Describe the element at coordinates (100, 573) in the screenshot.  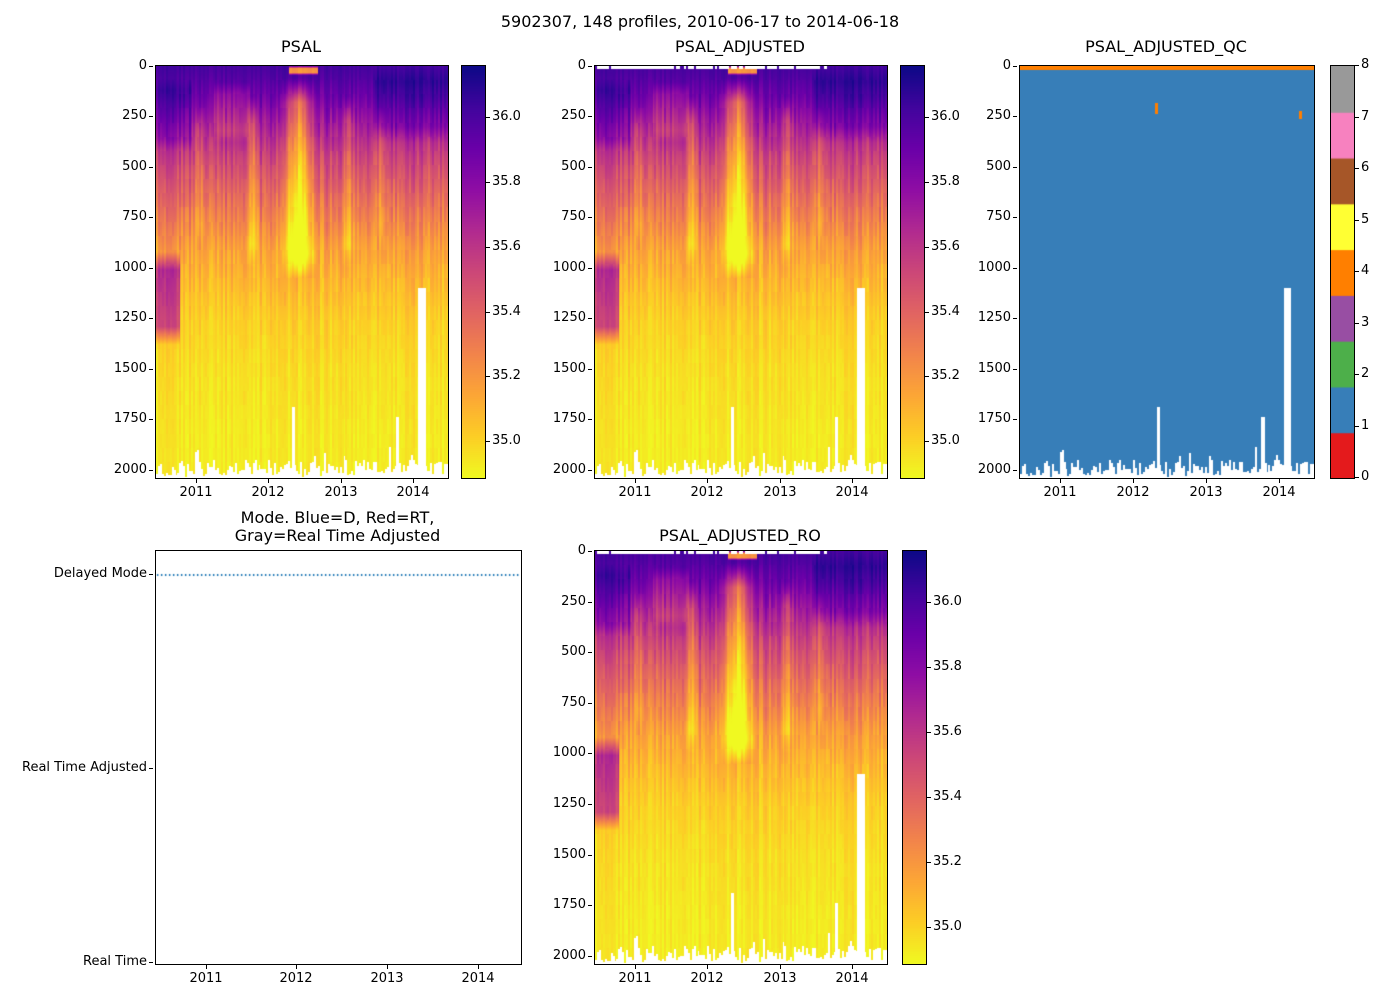
I see `mode-y-label: Delayed Mode` at that location.